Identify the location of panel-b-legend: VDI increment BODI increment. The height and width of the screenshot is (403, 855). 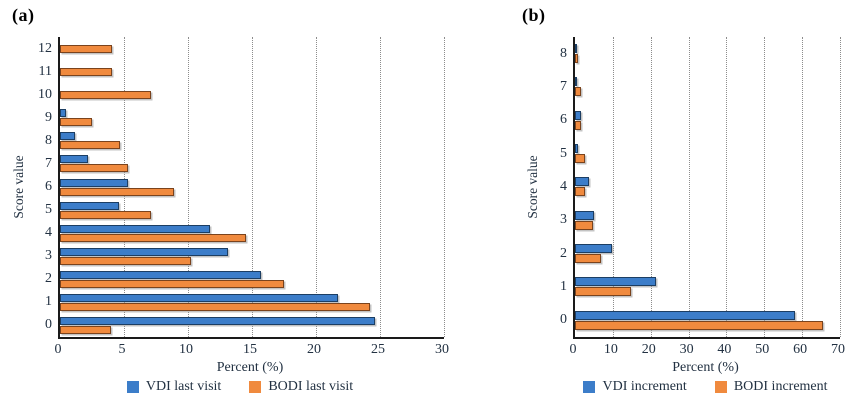
(705, 387).